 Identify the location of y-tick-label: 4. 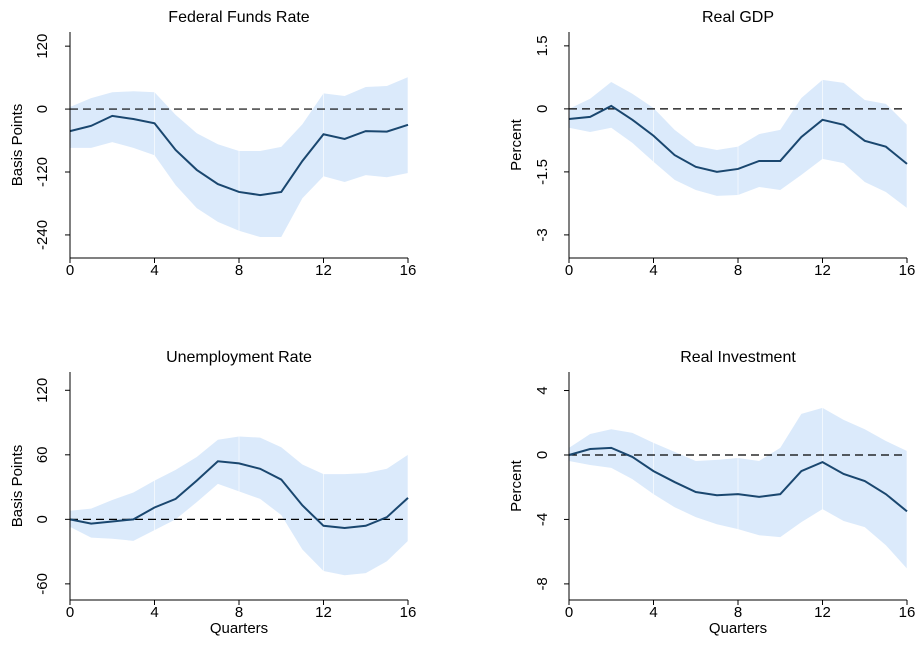
(542, 390).